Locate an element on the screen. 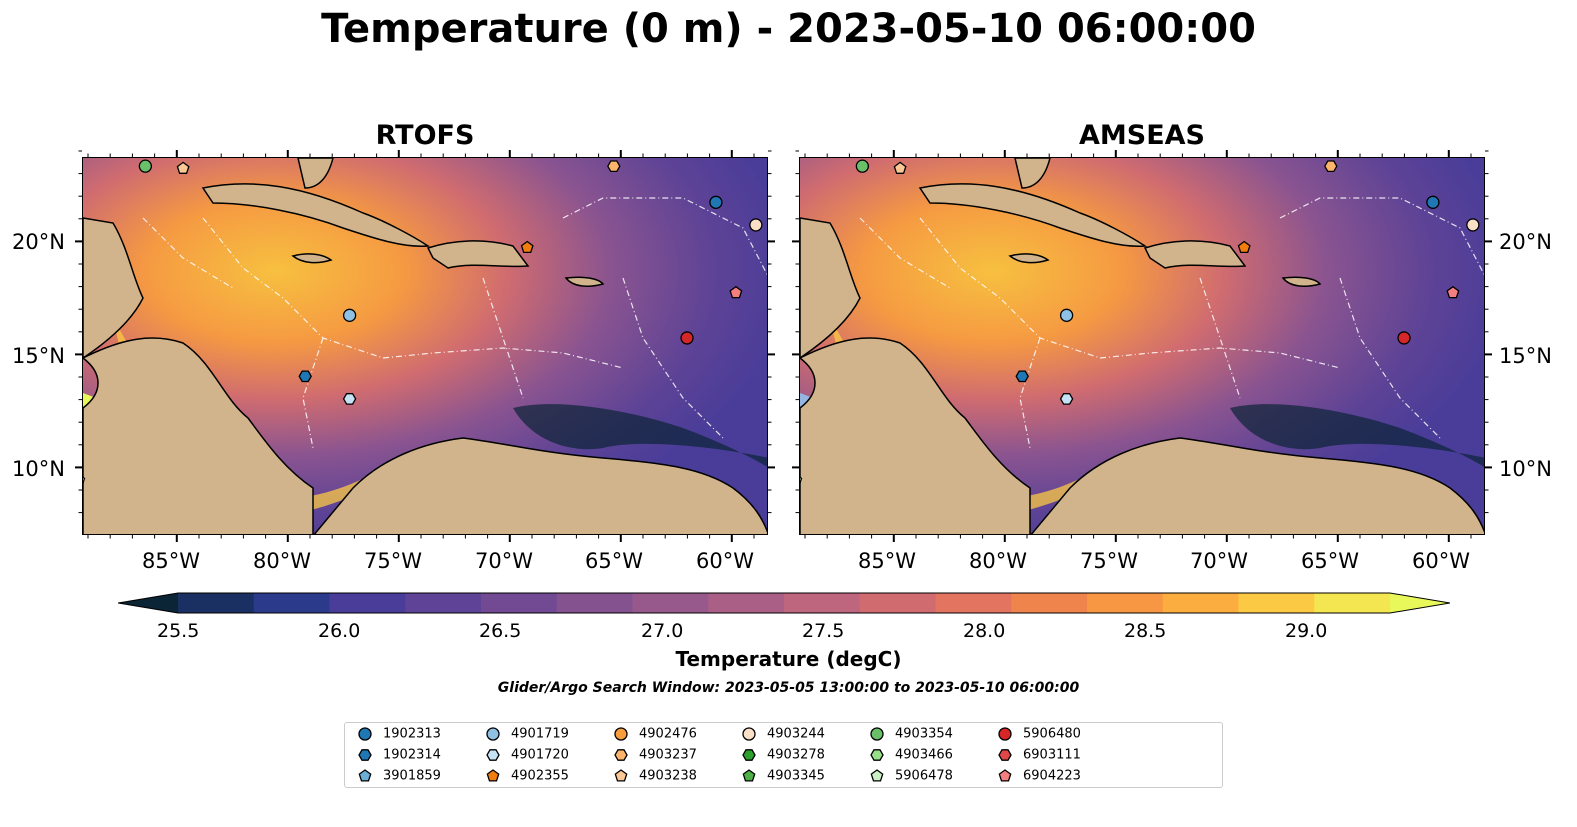 The image size is (1577, 827). legend-item-4903466: 4903466 is located at coordinates (911, 755).